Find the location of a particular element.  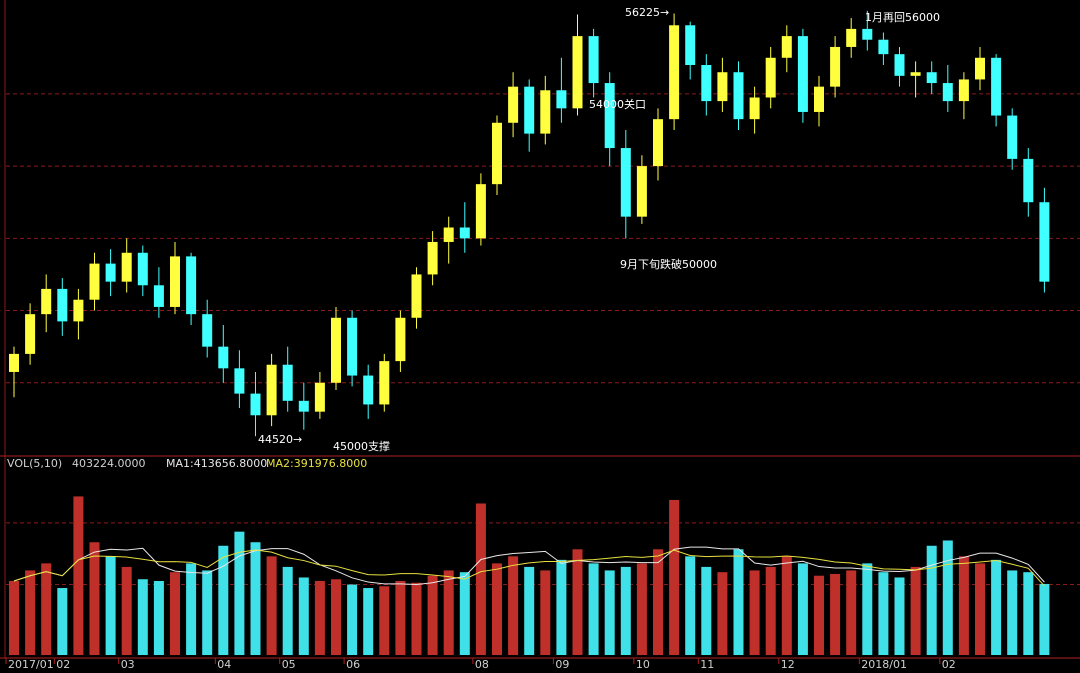

volume-header: MA2:391976.8000 is located at coordinates (316, 463).